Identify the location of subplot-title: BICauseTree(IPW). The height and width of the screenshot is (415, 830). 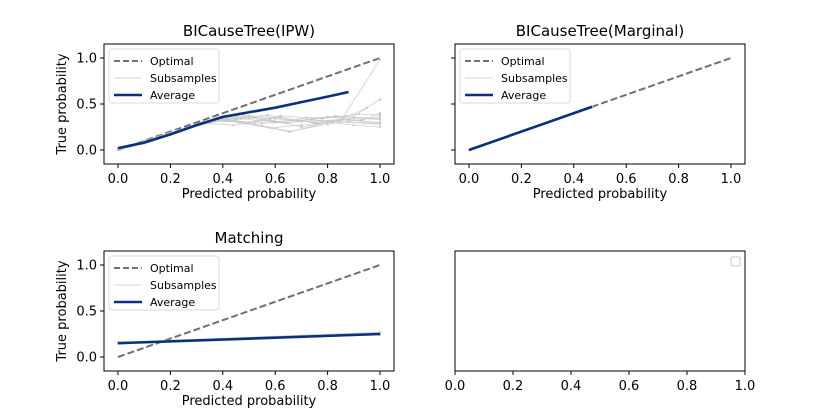
(249, 31).